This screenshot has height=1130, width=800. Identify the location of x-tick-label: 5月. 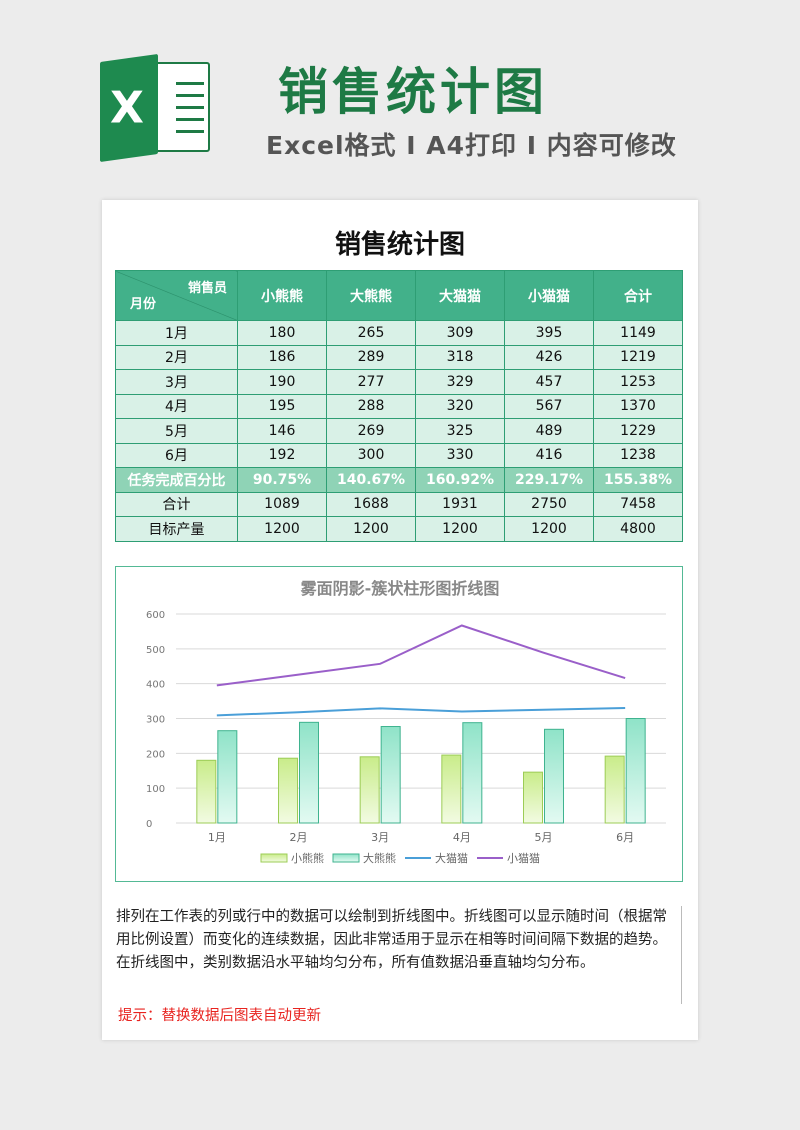
(544, 837).